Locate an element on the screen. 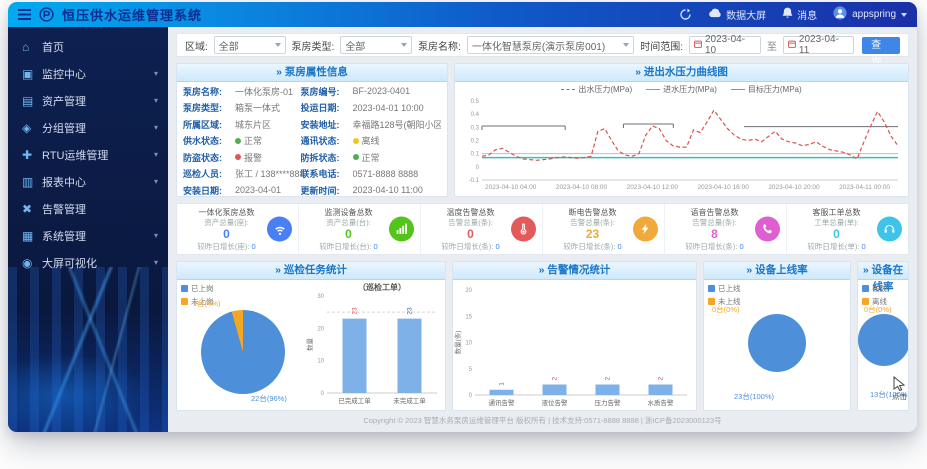  sidebar-item-screen: ◉ 大屏可视化 ▾ is located at coordinates (88, 262).